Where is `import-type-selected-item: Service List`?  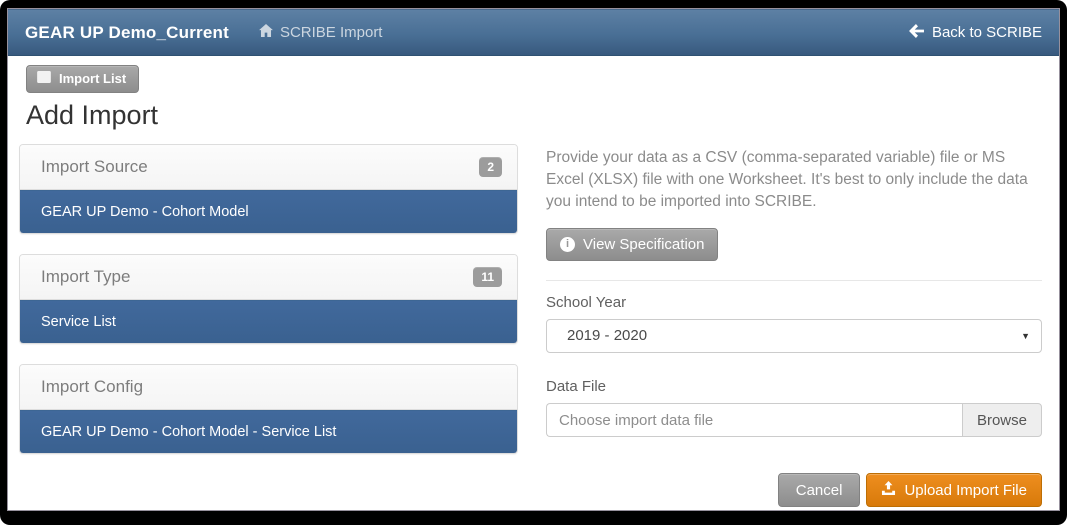 import-type-selected-item: Service List is located at coordinates (268, 321).